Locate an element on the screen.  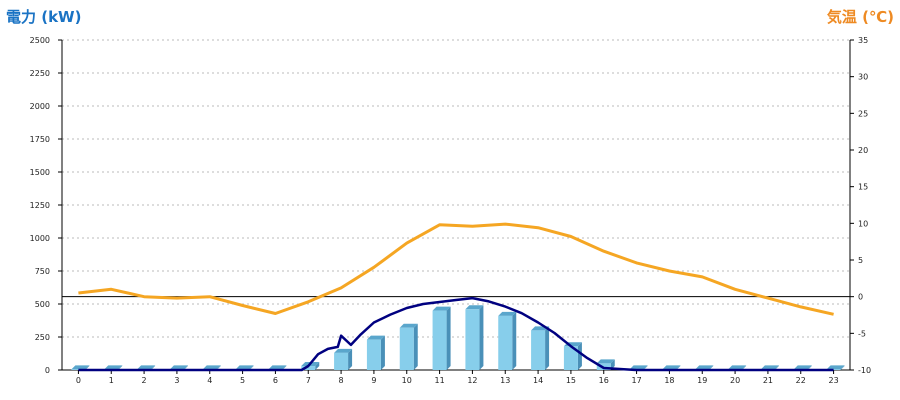
left-tick-label: 2250 is located at coordinates (40, 73).